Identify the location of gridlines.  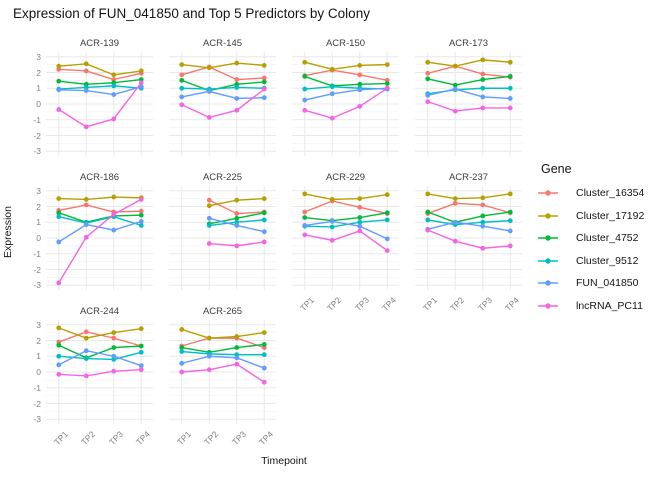
(468, 238).